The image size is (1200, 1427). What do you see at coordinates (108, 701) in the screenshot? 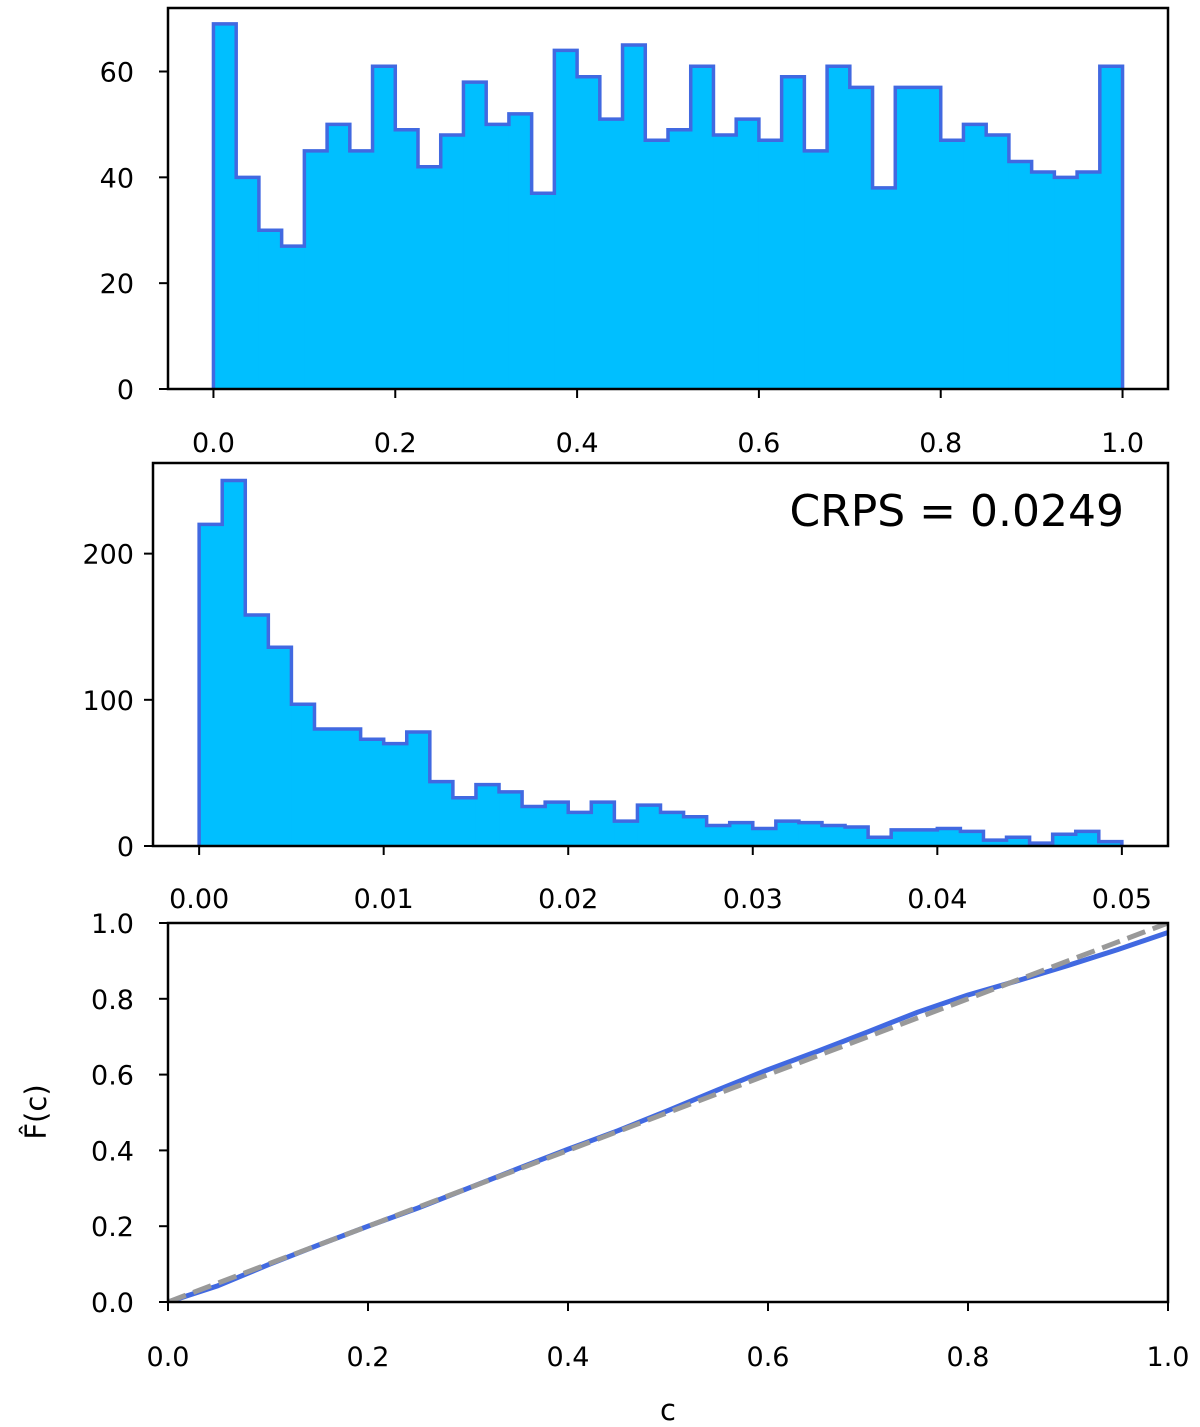
I see `histogram-crps-ytick-label: 100` at bounding box center [108, 701].